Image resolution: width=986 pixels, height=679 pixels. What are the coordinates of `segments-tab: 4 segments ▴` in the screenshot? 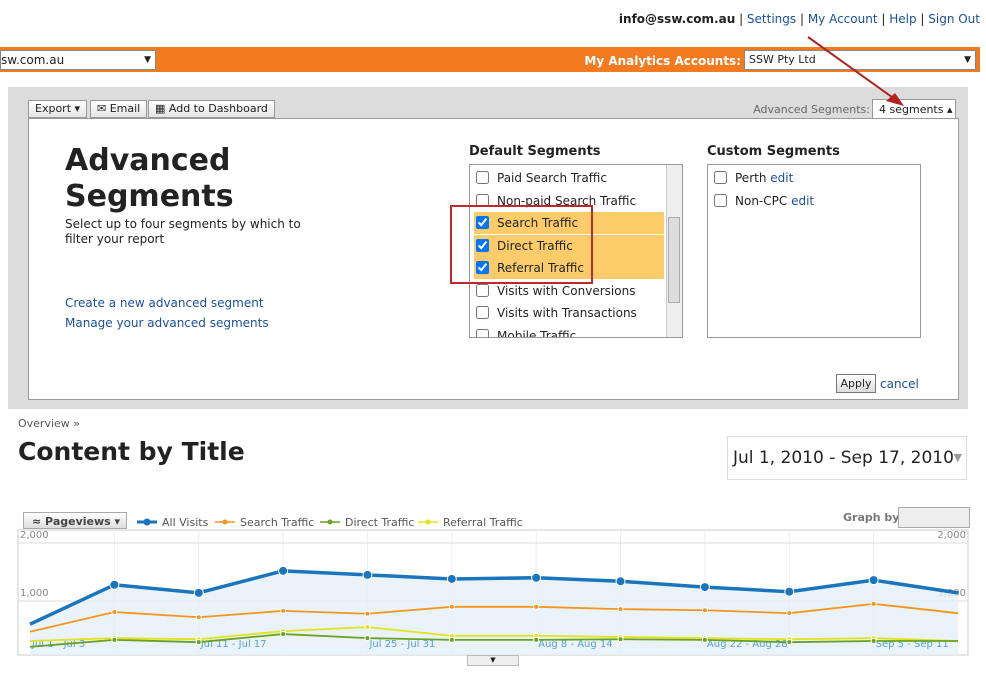 It's located at (914, 109).